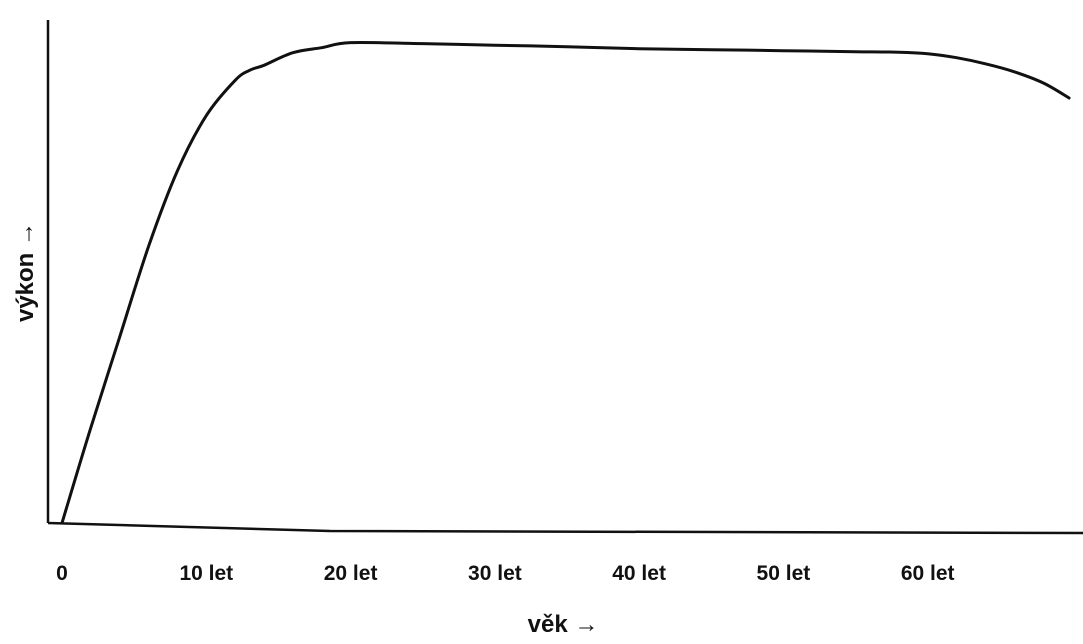 The image size is (1083, 644). Describe the element at coordinates (25, 272) in the screenshot. I see `y-axis-title: výkon →` at that location.